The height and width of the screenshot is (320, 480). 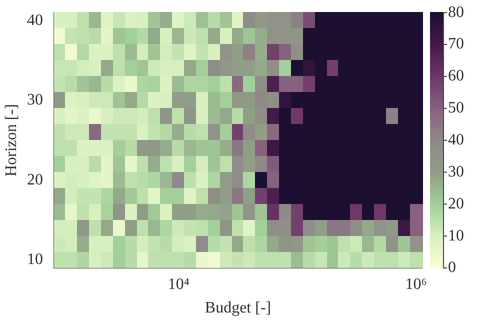 I want to click on color-bar-label: 20, so click(x=456, y=203).